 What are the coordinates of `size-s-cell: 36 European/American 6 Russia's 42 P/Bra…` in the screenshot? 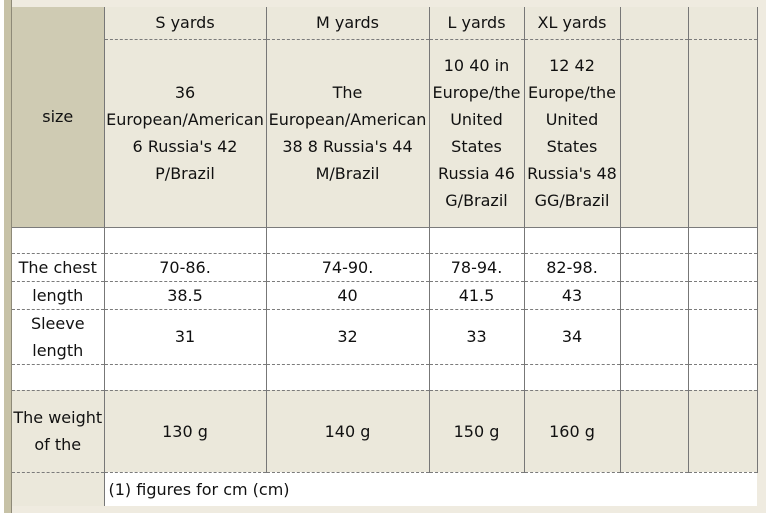 It's located at (185, 133).